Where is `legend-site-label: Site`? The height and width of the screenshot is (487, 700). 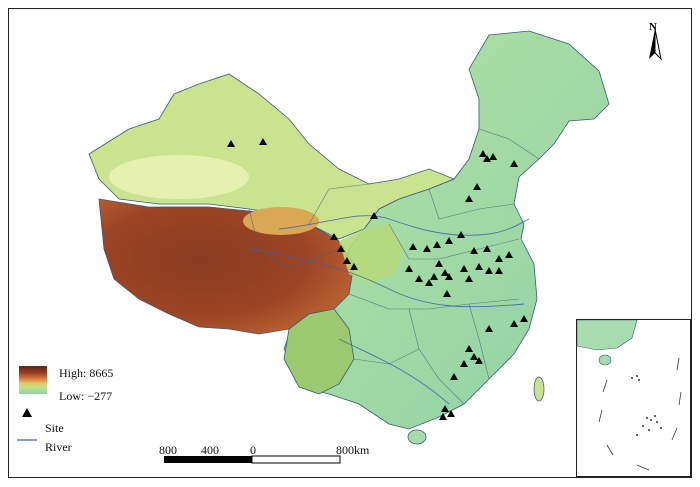 legend-site-label: Site is located at coordinates (54, 428).